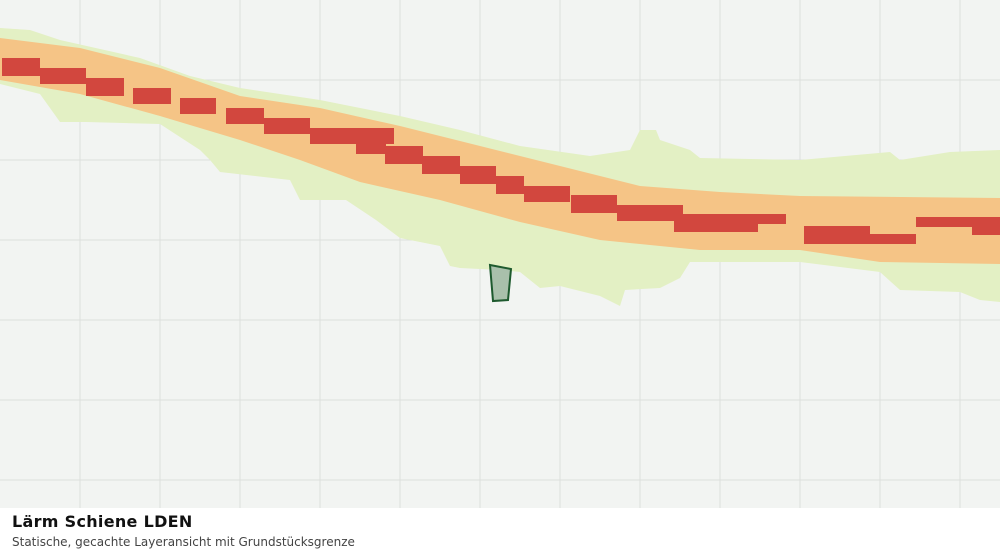 Image resolution: width=1000 pixels, height=560 pixels. Describe the element at coordinates (102, 521) in the screenshot. I see `map-title: Lärm Schiene LDEN` at that location.